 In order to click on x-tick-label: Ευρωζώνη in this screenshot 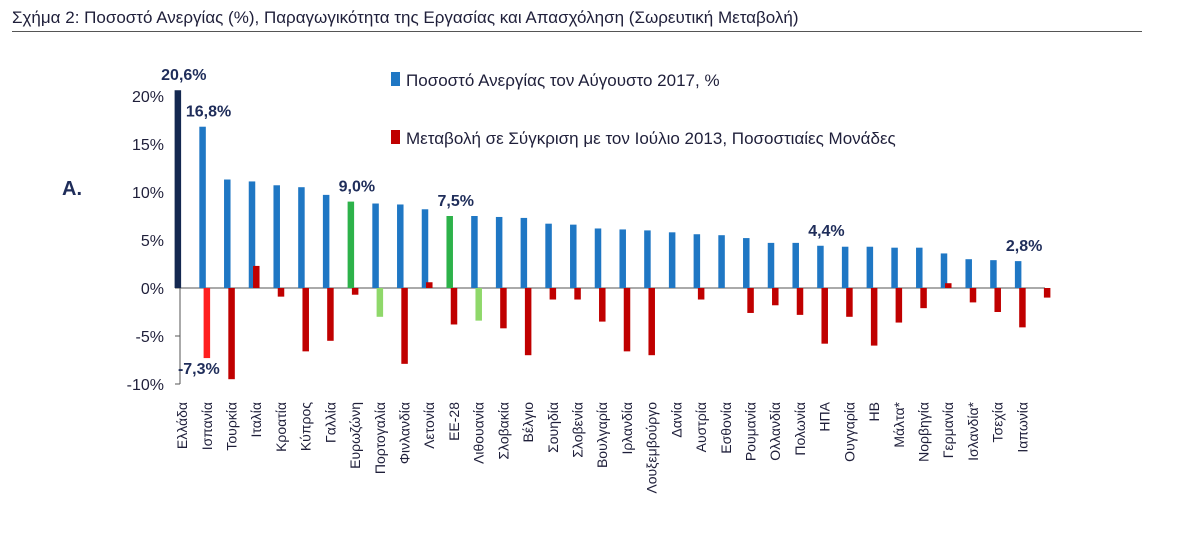, I will do `click(355, 435)`.